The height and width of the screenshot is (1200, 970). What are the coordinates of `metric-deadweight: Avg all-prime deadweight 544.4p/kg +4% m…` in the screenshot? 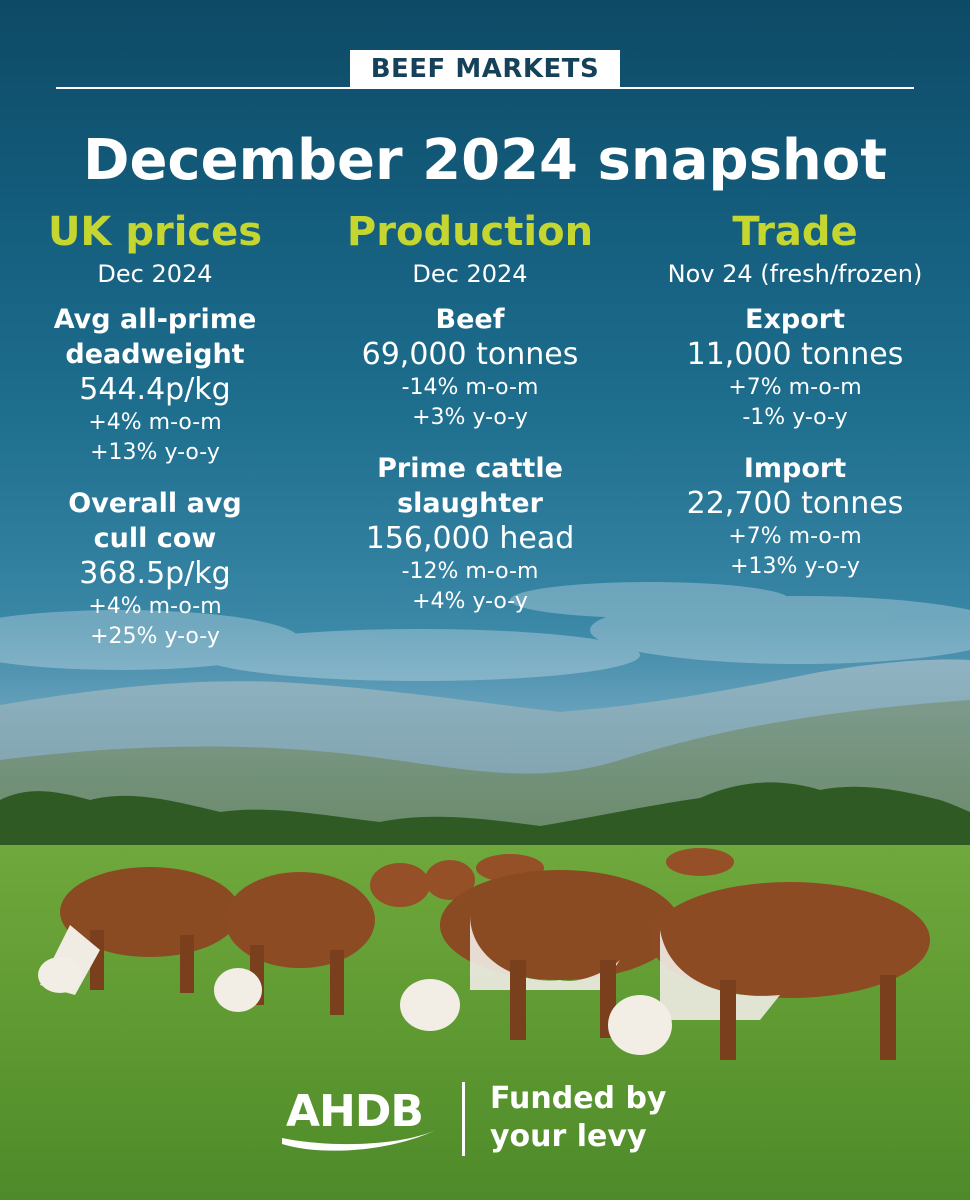 It's located at (155, 385).